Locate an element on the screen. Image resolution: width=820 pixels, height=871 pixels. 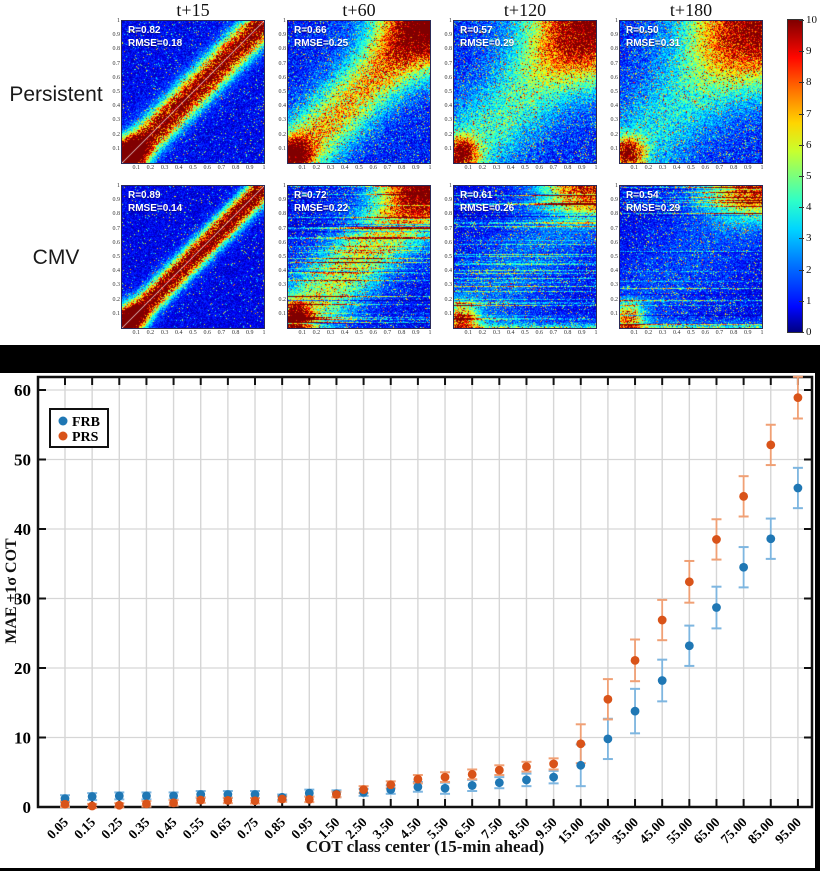
panel-stats: R=0.61 RMSE=0.26 is located at coordinates (487, 202).